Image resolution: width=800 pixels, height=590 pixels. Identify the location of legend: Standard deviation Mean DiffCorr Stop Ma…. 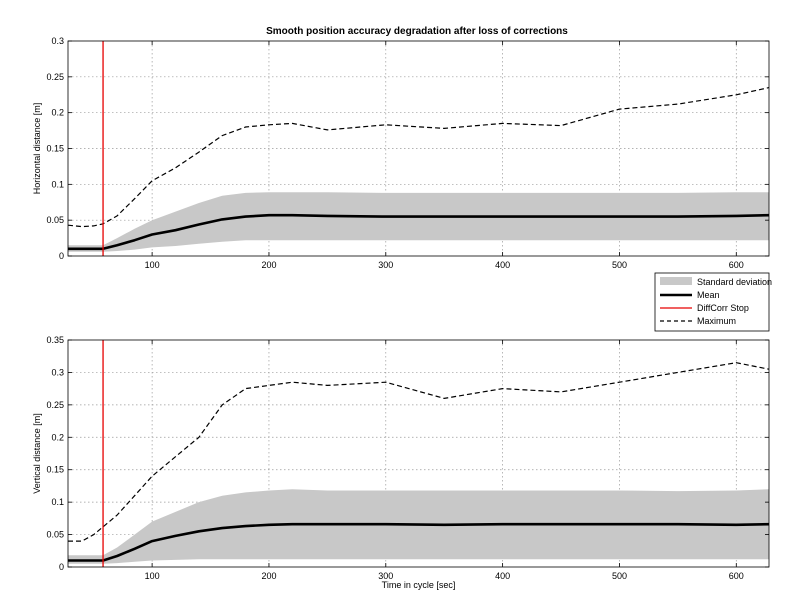
(713, 302).